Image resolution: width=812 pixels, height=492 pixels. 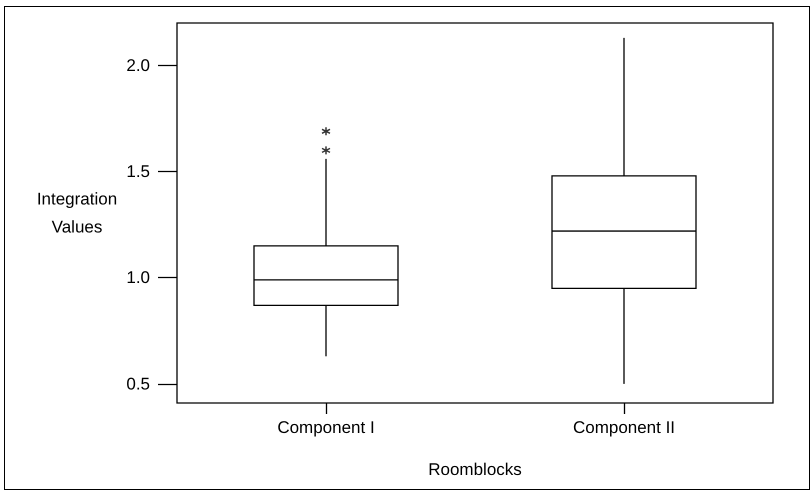 What do you see at coordinates (475, 469) in the screenshot?
I see `x-axis-title: Roomblocks` at bounding box center [475, 469].